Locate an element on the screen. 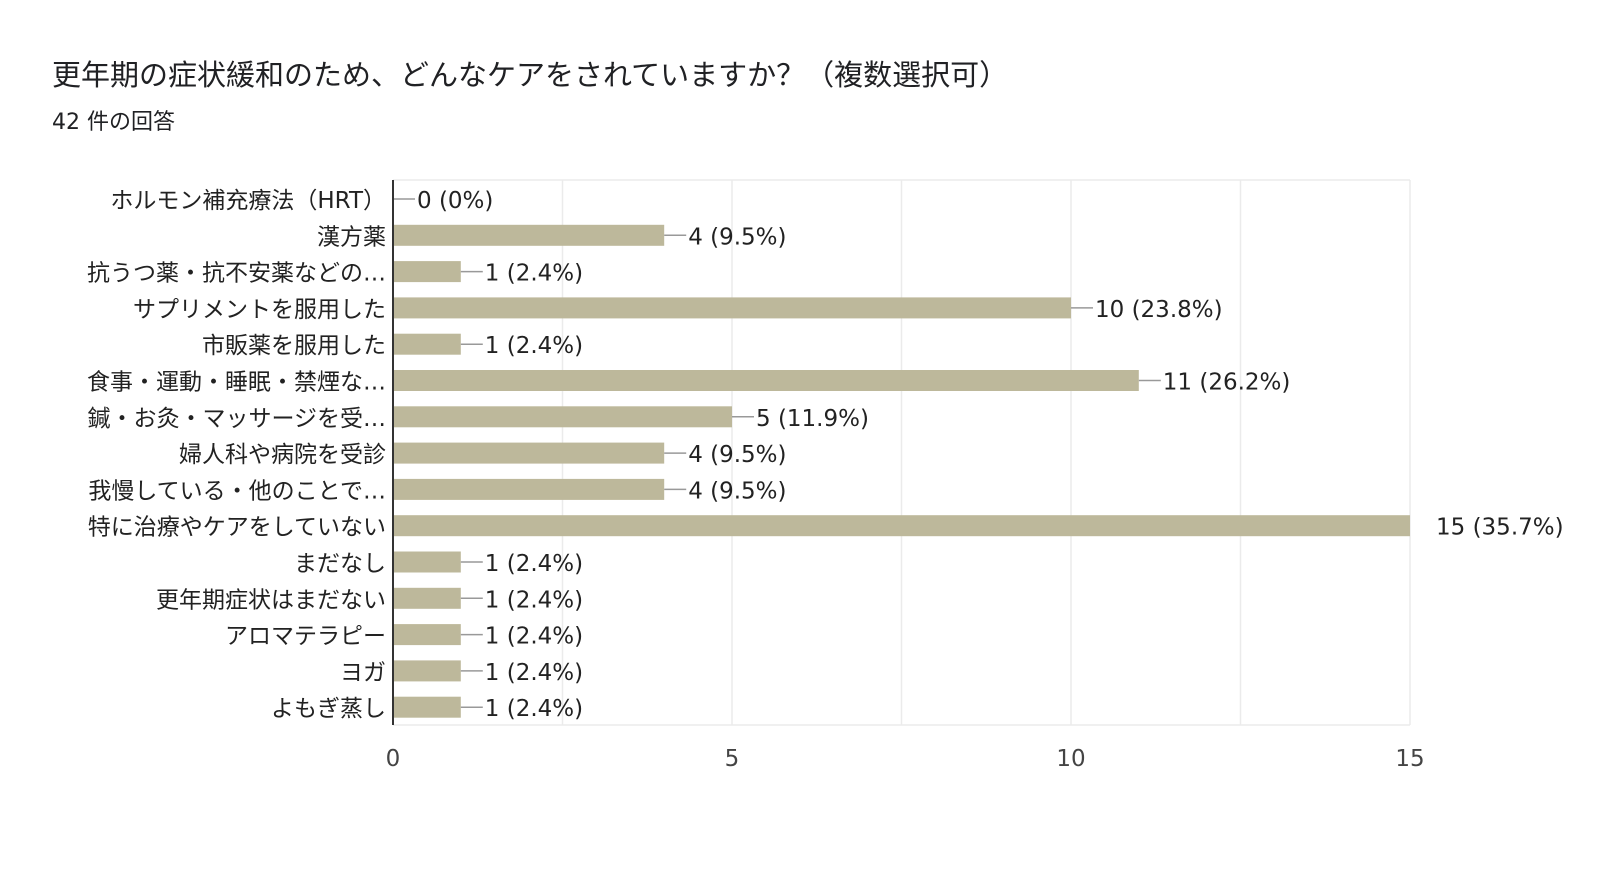 This screenshot has width=1600, height=892. category-label: まだなし is located at coordinates (340, 564).